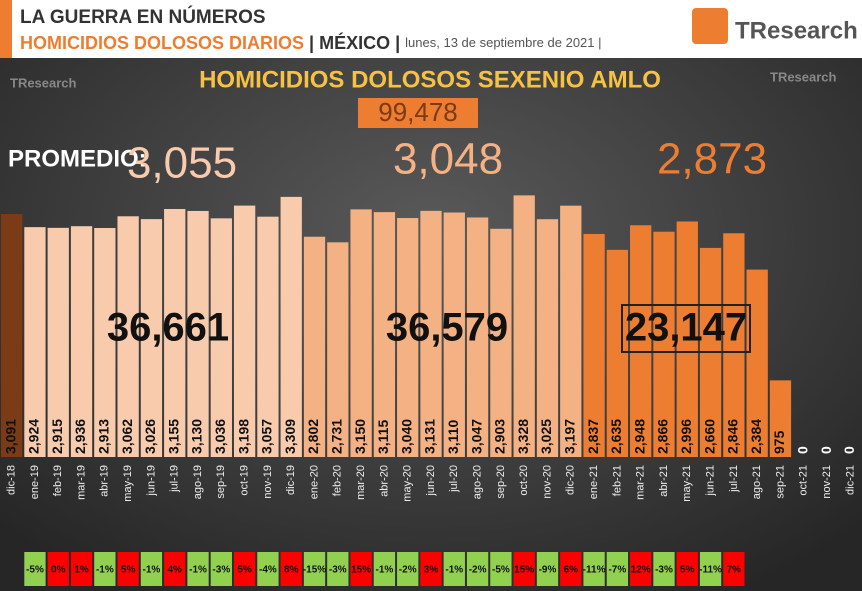 The image size is (862, 591). What do you see at coordinates (77, 158) in the screenshot?
I see `average-label: PROMEDIO:` at bounding box center [77, 158].